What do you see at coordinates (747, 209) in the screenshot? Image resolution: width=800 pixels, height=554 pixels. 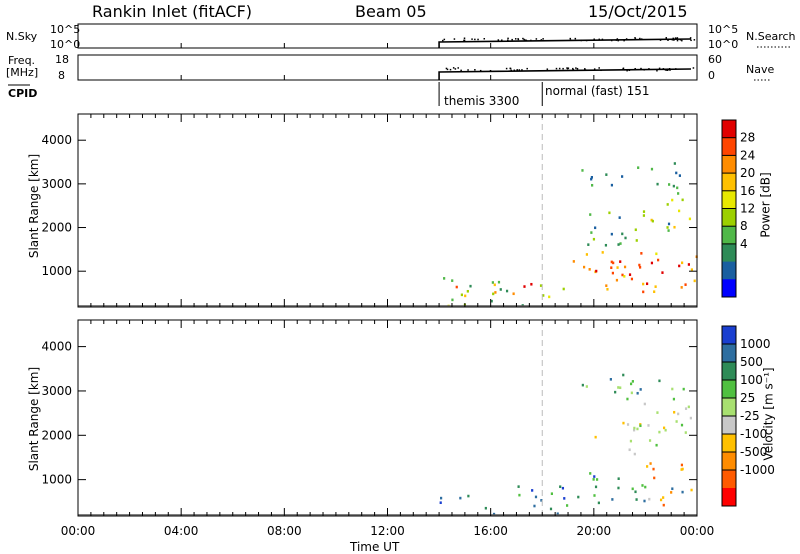 I see `colorbar-tick-label: 12` at bounding box center [747, 209].